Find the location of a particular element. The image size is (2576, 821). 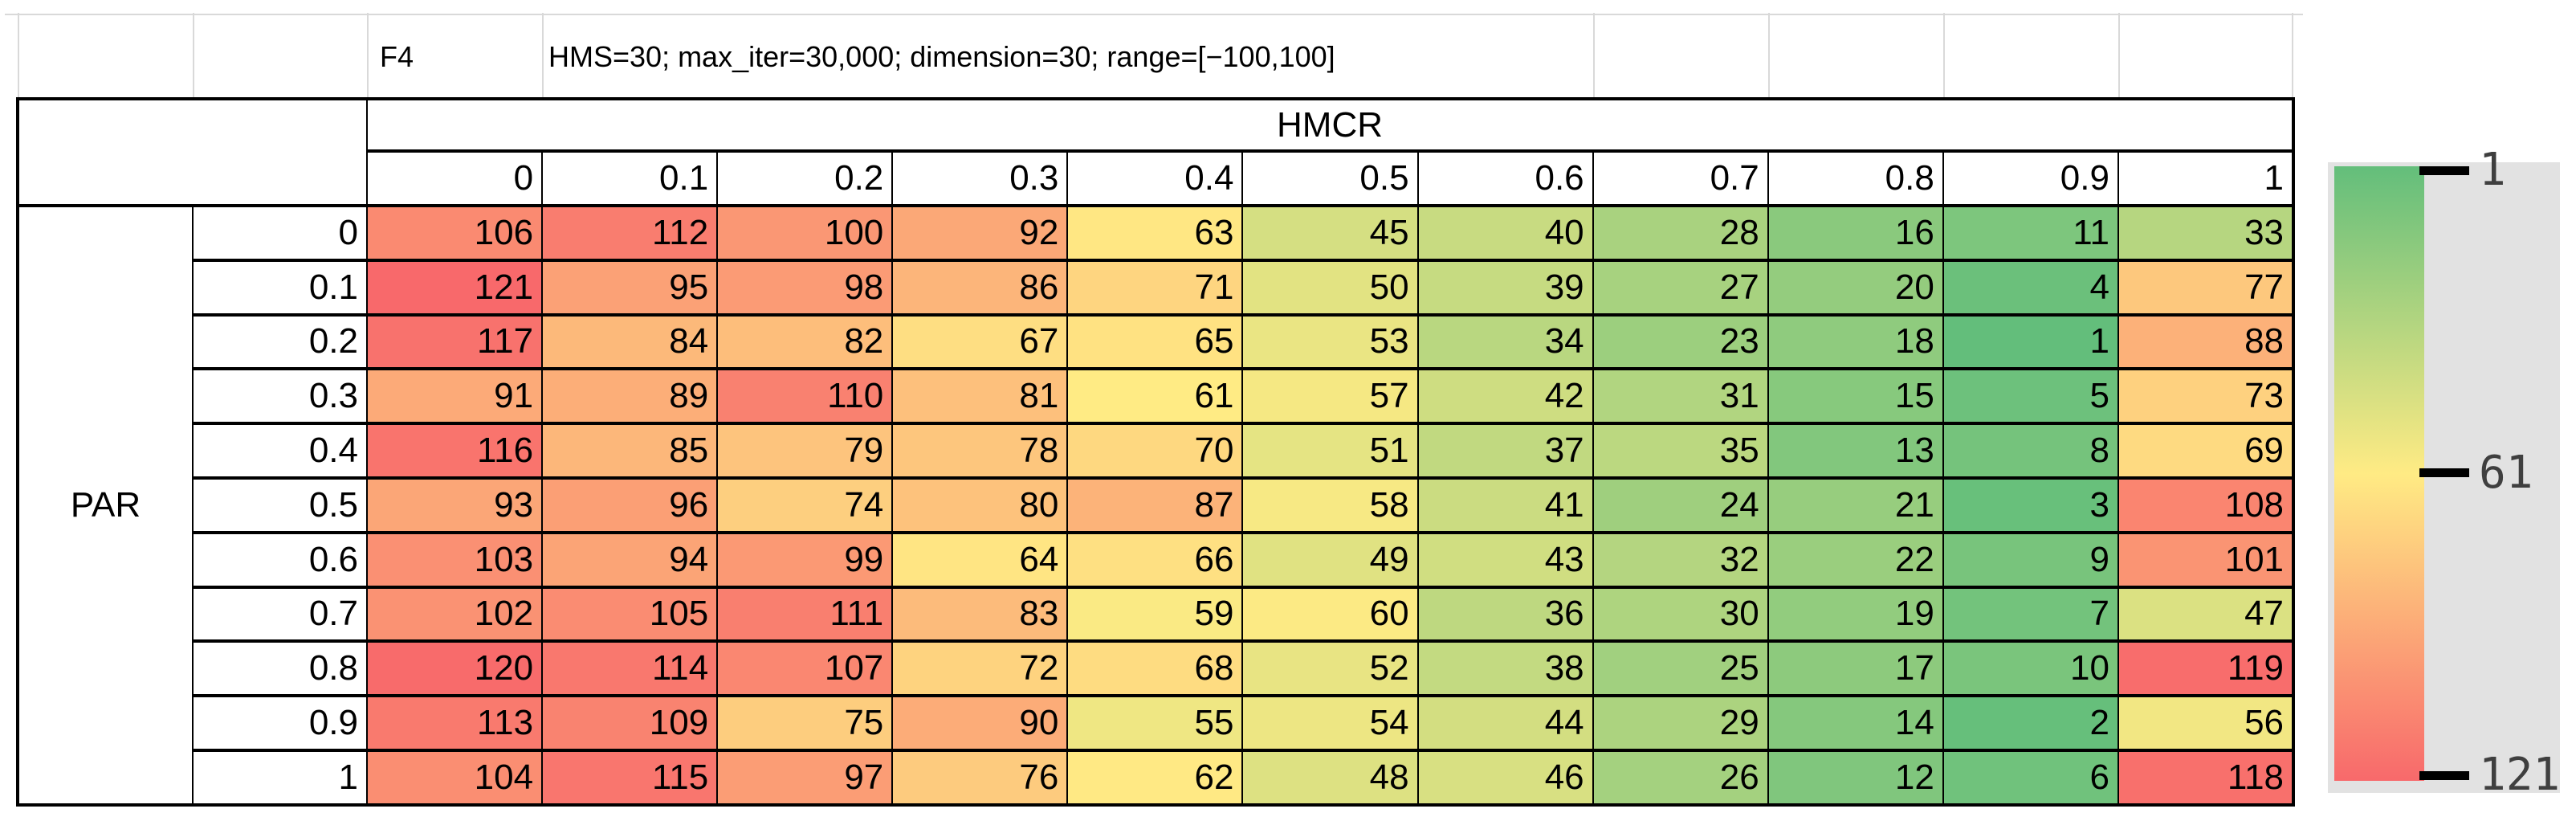

hmcr-col-header: 0.4 is located at coordinates (1155, 178).